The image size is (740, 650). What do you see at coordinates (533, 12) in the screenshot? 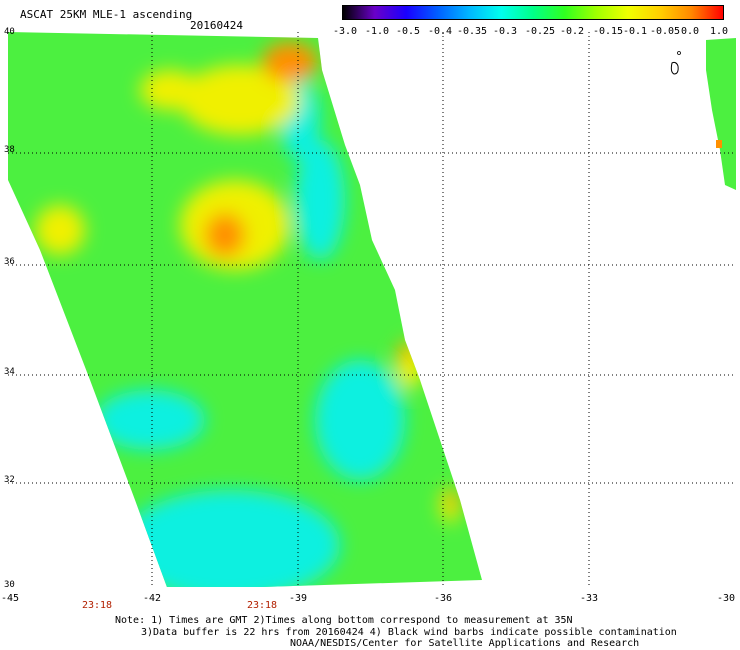
I see `colorbar` at bounding box center [533, 12].